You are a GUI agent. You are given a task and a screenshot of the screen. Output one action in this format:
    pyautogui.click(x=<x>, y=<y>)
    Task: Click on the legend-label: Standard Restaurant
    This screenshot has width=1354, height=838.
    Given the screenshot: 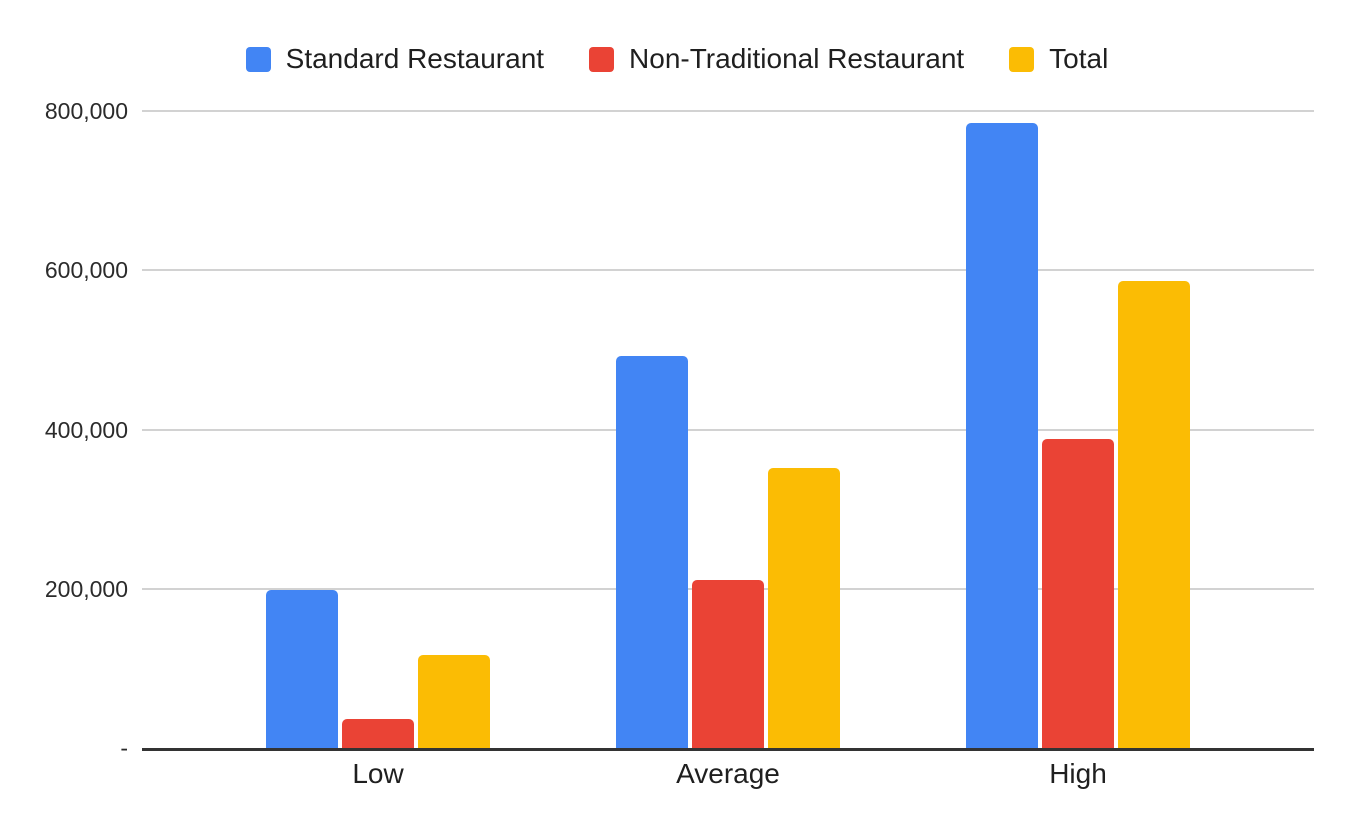 What is the action you would take?
    pyautogui.click(x=415, y=58)
    